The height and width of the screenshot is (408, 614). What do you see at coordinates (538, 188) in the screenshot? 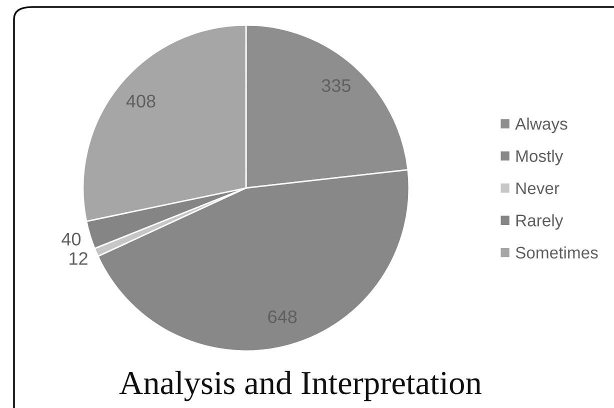
I see `legend-label: Never` at bounding box center [538, 188].